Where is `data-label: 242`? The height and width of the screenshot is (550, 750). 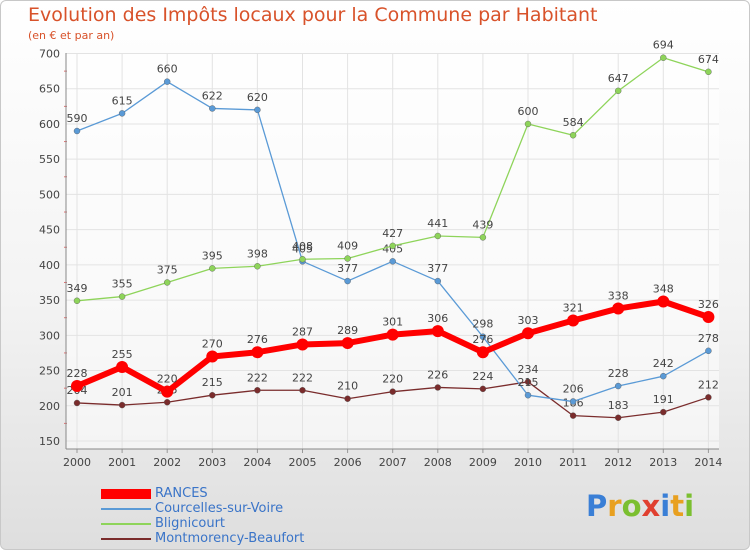 data-label: 242 is located at coordinates (663, 363).